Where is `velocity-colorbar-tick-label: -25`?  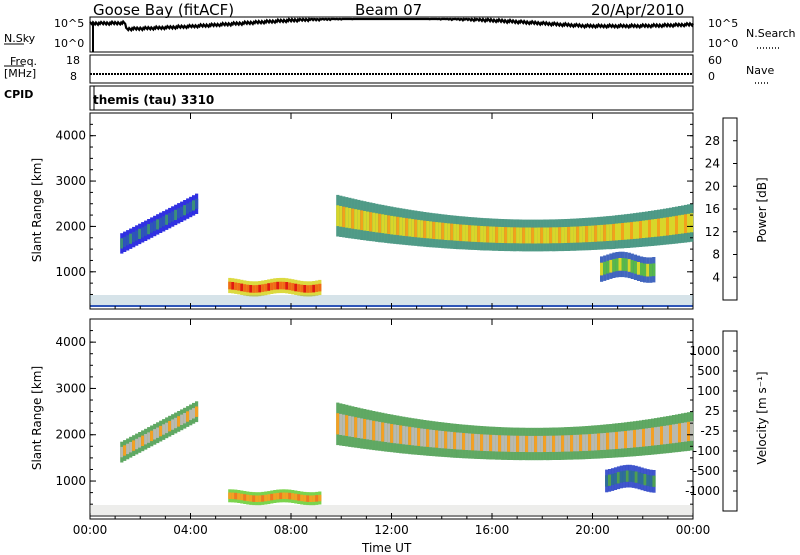 velocity-colorbar-tick-label: -25 is located at coordinates (710, 431).